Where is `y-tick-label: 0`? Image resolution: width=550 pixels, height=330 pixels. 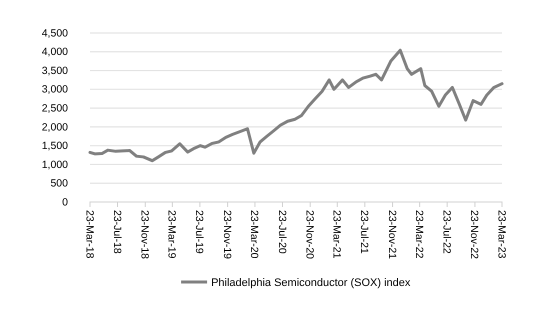
y-tick-label: 0 is located at coordinates (65, 202).